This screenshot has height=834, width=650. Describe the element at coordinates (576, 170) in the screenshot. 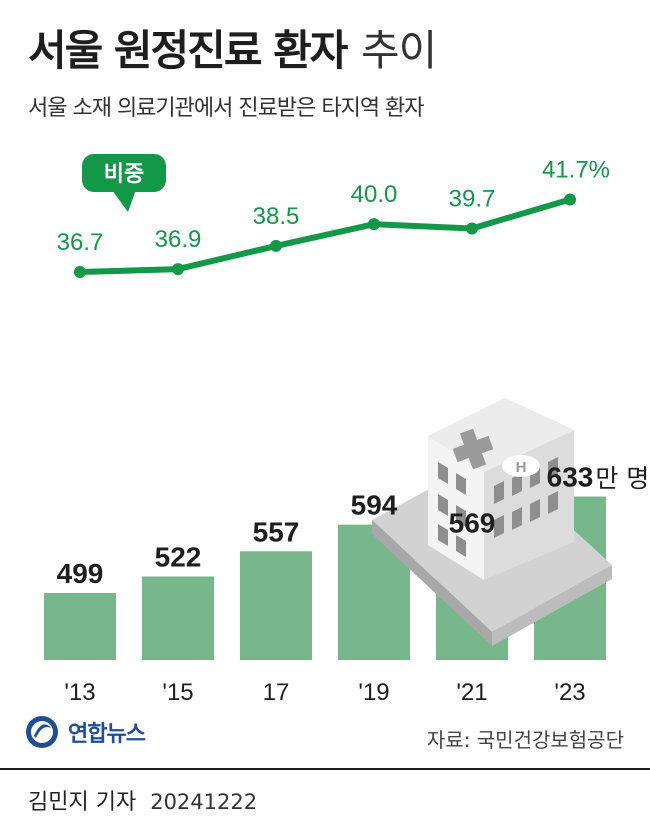

I see `share-value-label-5: 41.7%` at that location.